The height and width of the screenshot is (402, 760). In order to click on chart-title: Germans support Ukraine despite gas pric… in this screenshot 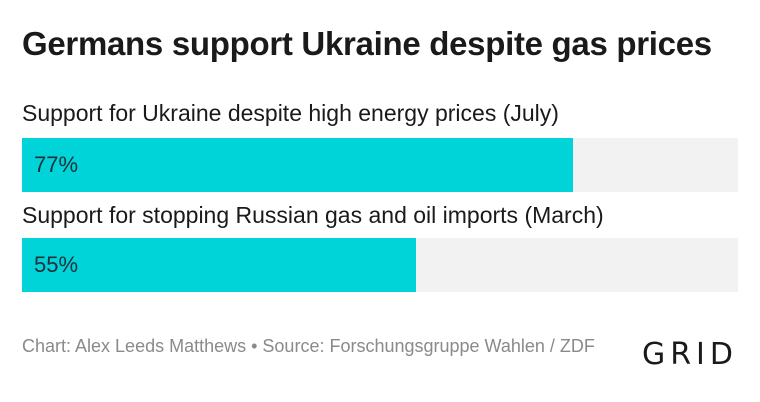, I will do `click(367, 43)`.